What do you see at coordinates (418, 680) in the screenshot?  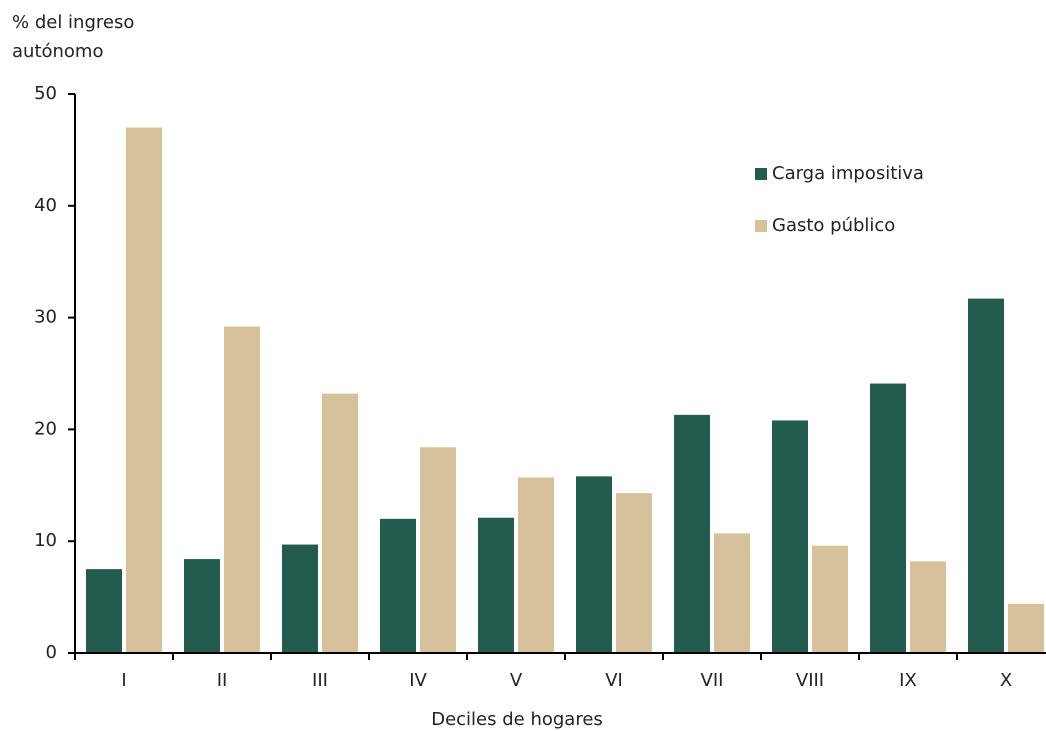 I see `x-tick-label: IV` at bounding box center [418, 680].